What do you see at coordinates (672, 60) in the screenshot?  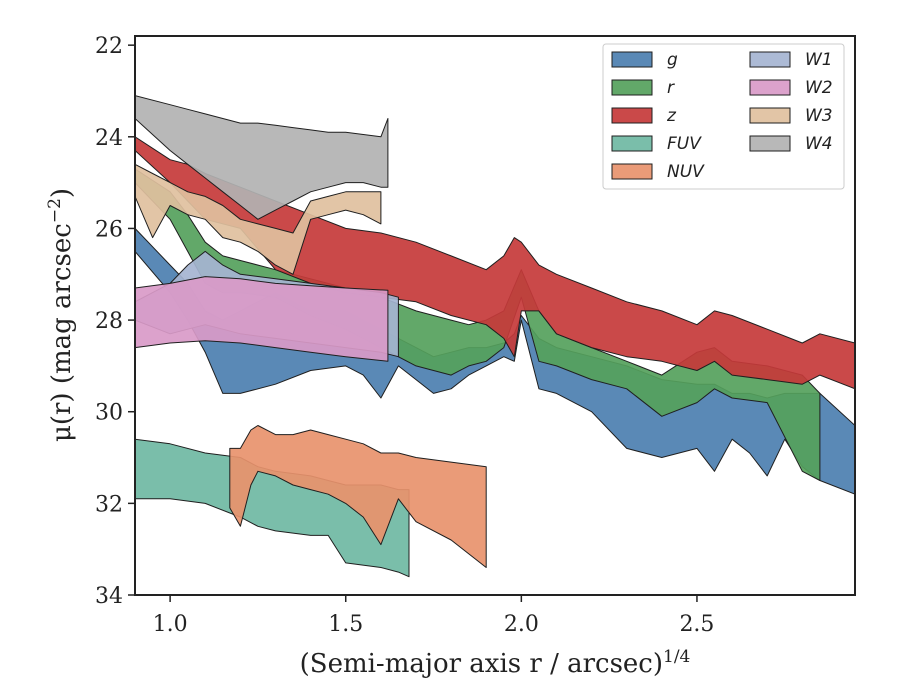 I see `legend-label-g: g` at bounding box center [672, 60].